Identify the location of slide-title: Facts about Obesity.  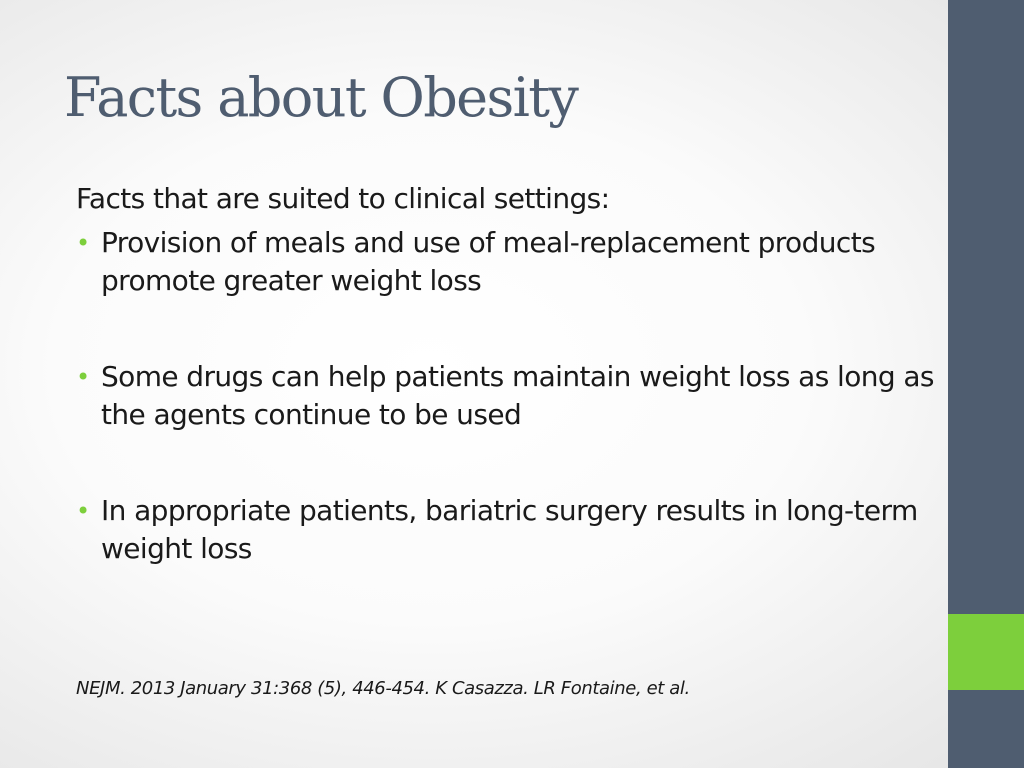
(321, 97).